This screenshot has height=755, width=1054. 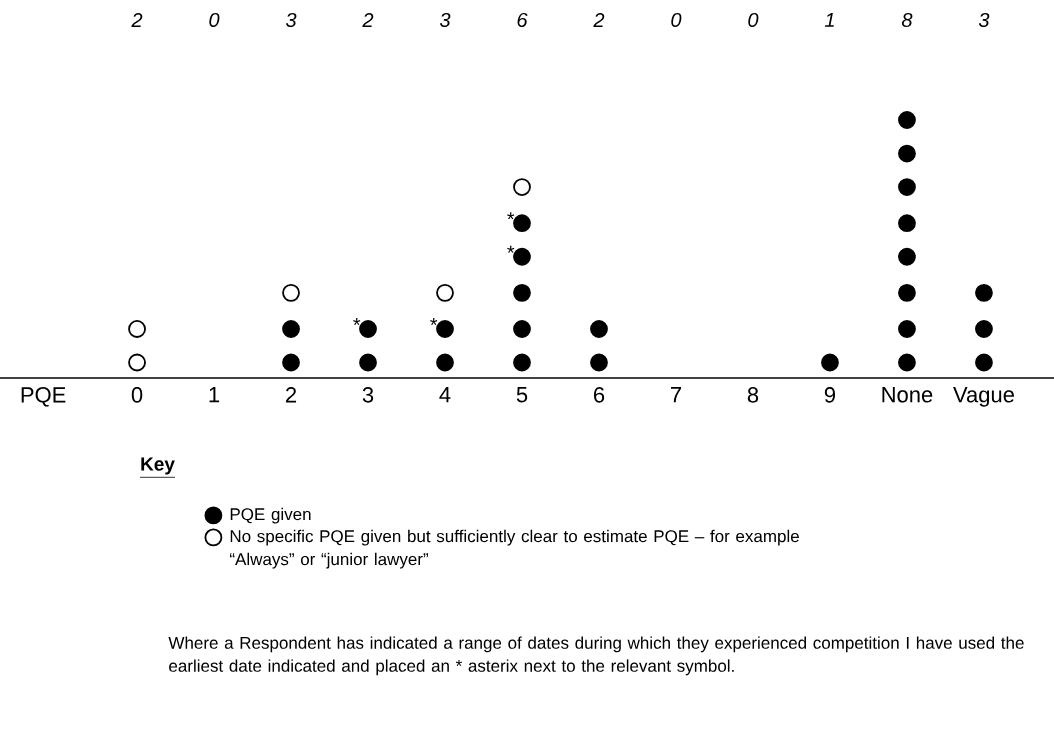 I want to click on legend-title: Key, so click(x=158, y=466).